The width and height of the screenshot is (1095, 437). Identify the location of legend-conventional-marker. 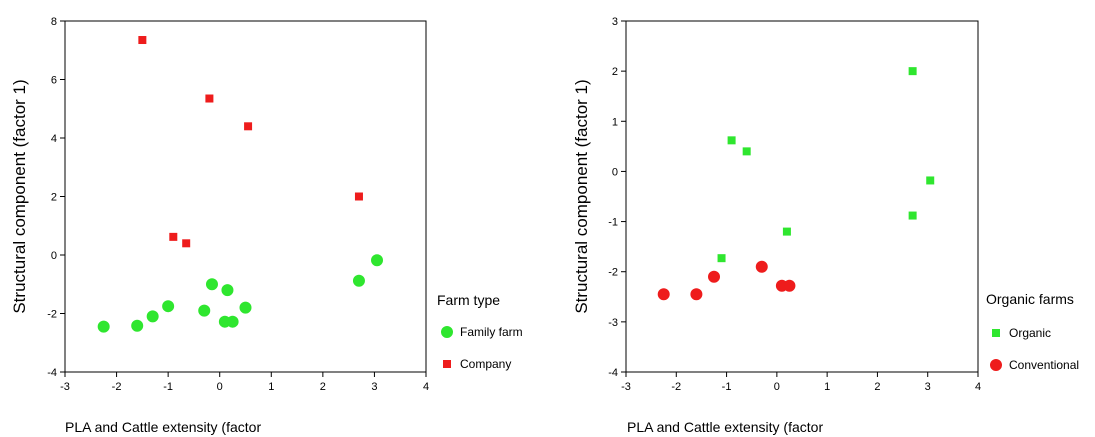
(996, 365).